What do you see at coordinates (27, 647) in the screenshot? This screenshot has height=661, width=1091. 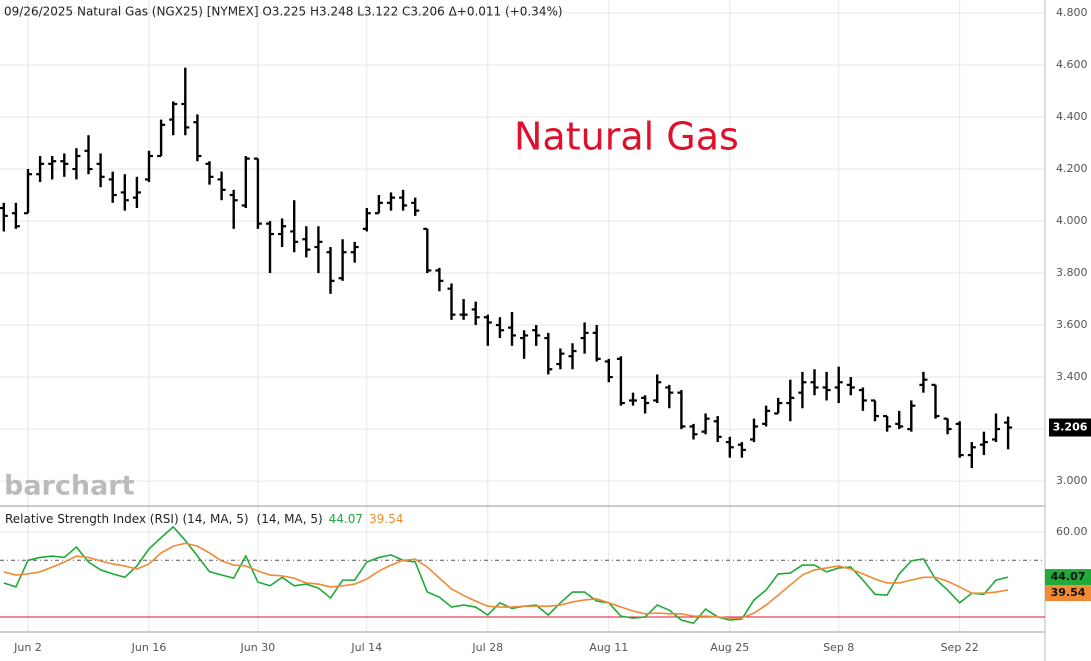 I see `x-tick-label: Jun 2` at bounding box center [27, 647].